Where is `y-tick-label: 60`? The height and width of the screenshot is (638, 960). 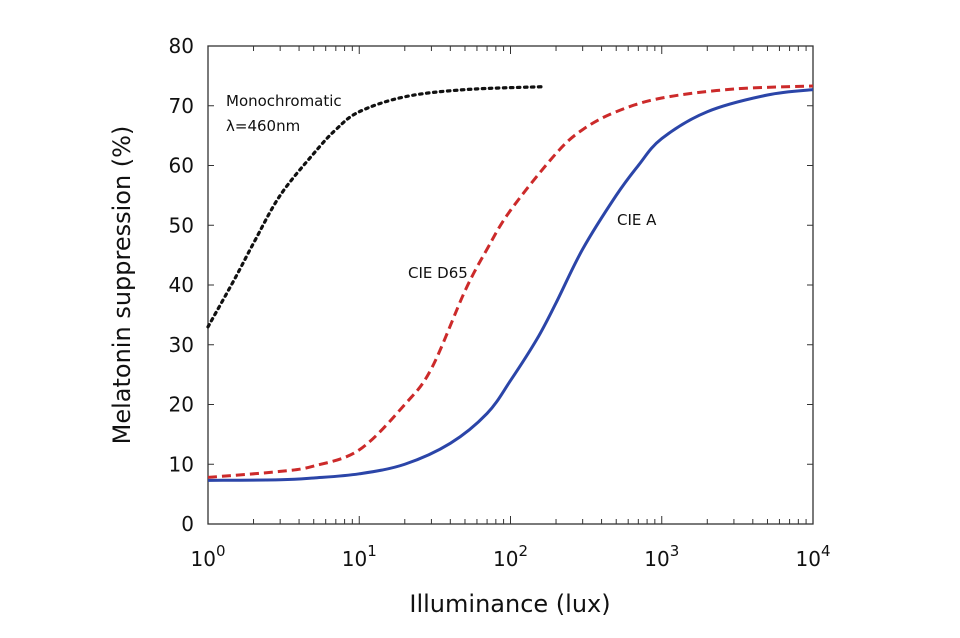
y-tick-label: 60 is located at coordinates (181, 166).